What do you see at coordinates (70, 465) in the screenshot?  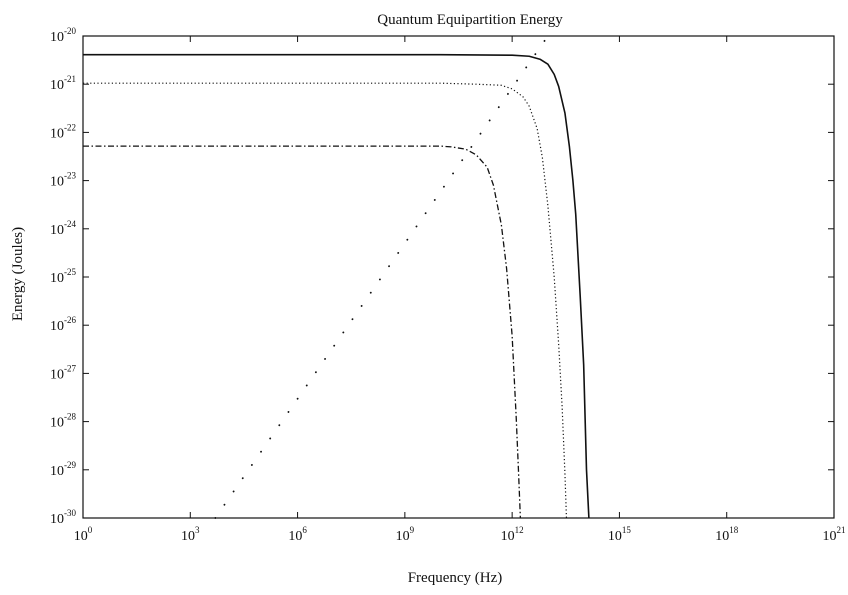 I see `y-tick-exponent: -29` at bounding box center [70, 465].